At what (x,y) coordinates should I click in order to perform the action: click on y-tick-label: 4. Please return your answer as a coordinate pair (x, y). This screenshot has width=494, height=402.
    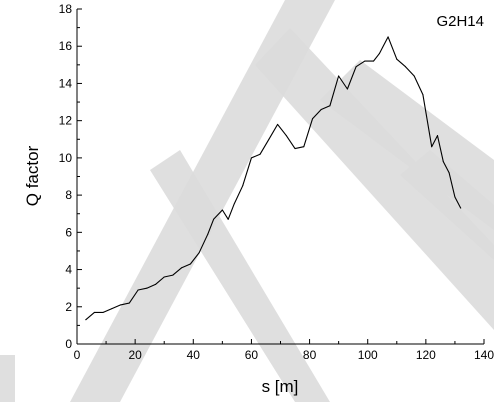
    Looking at the image, I should click on (68, 270).